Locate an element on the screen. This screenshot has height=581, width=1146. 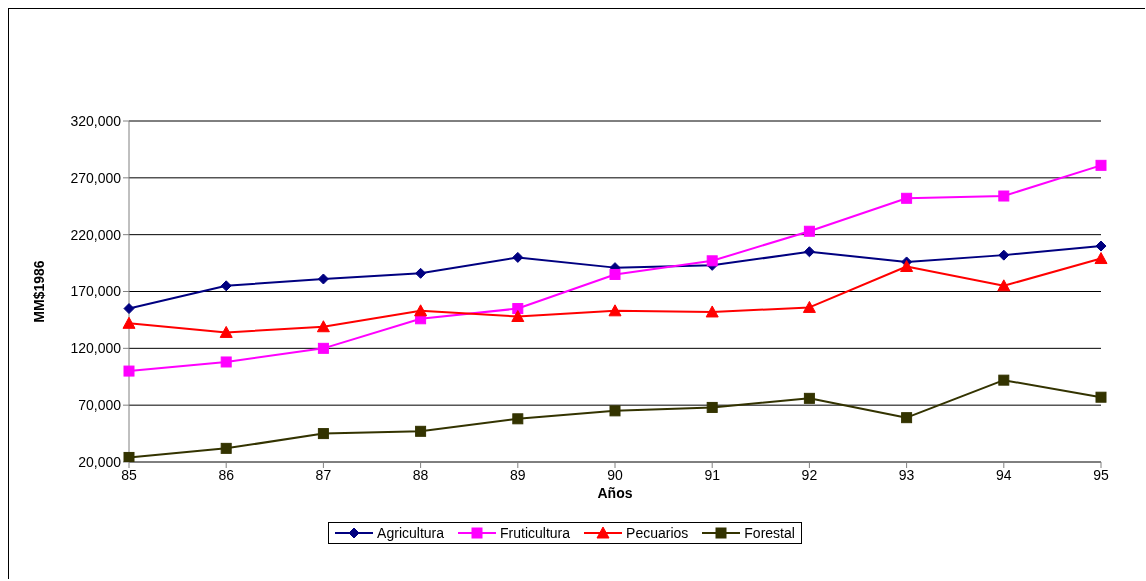
x-tick-label: 87 is located at coordinates (323, 474).